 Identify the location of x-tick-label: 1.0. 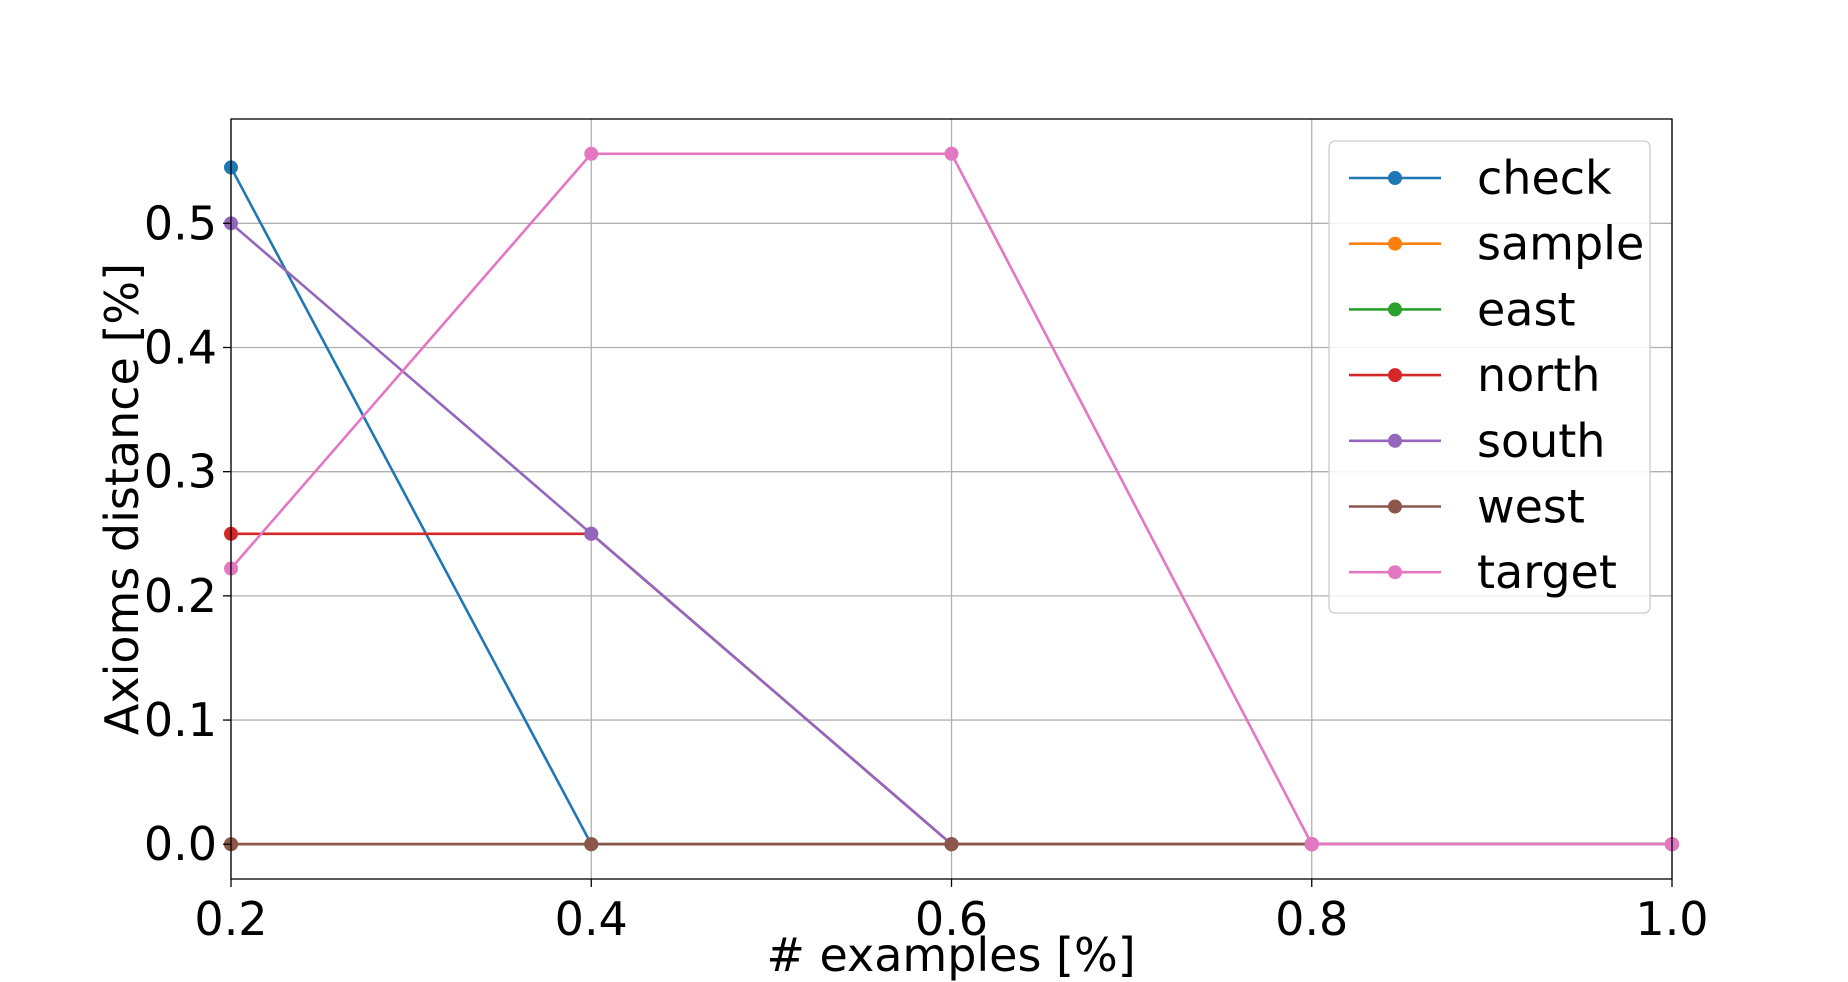
(1671, 919).